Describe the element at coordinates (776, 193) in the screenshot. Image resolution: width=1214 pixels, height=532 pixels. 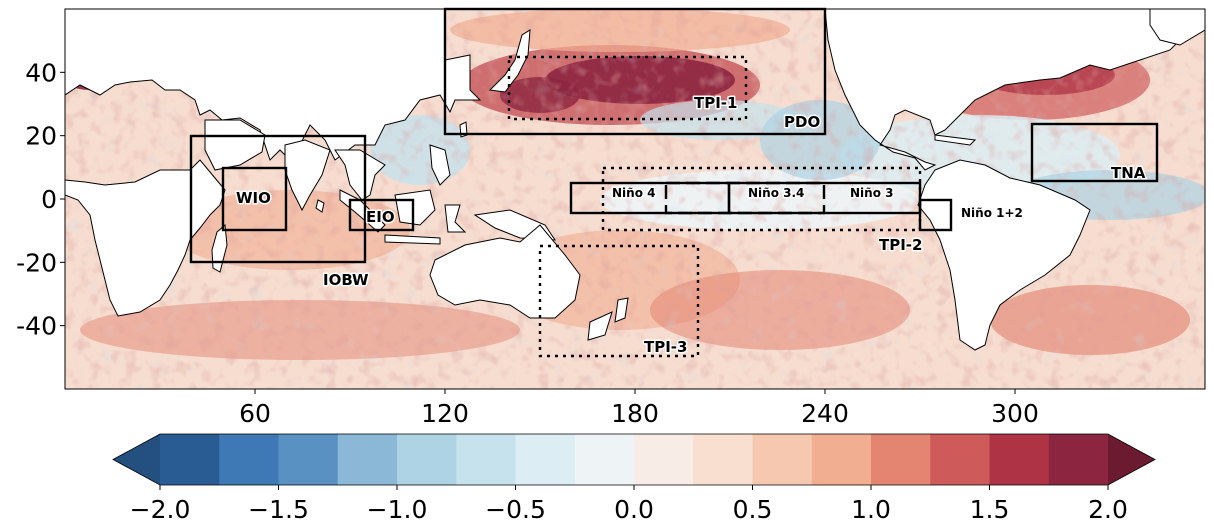
I see `label-nino34: Niño 3.4` at that location.